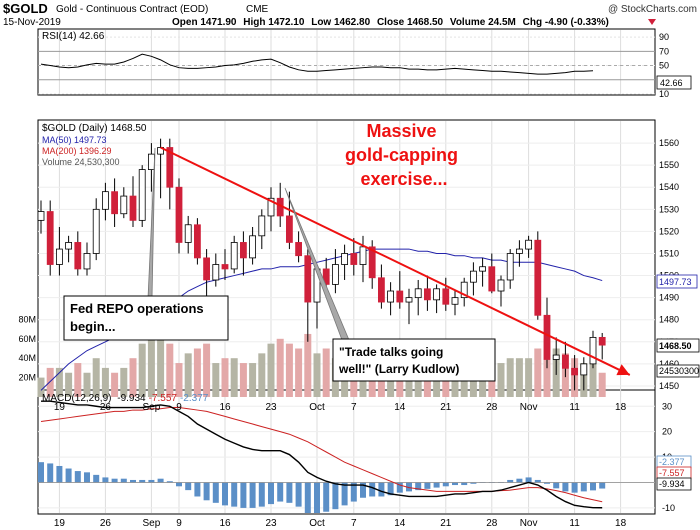  Describe the element at coordinates (529, 523) in the screenshot. I see `x-tick-label-macd: Nov` at that location.